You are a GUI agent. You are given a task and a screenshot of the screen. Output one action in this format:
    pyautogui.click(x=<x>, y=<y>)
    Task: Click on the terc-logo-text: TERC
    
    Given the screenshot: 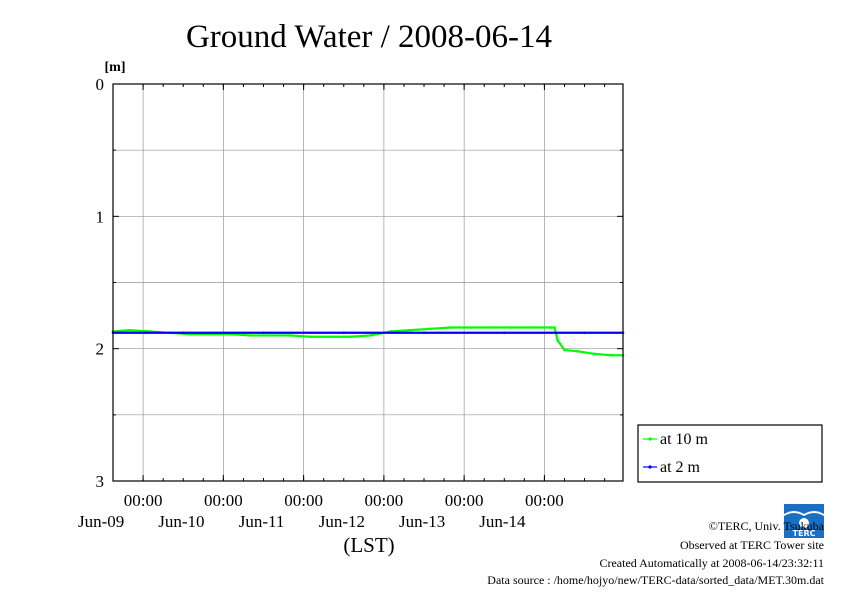 What is the action you would take?
    pyautogui.click(x=804, y=533)
    